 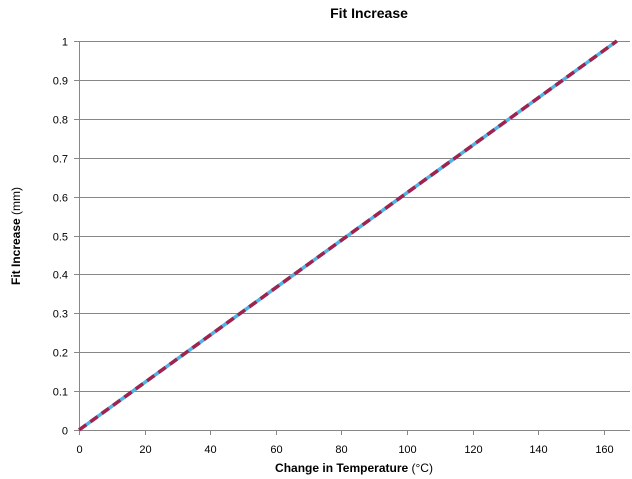 What do you see at coordinates (420, 468) in the screenshot?
I see `x-axis-label-unit: (°C)` at bounding box center [420, 468].